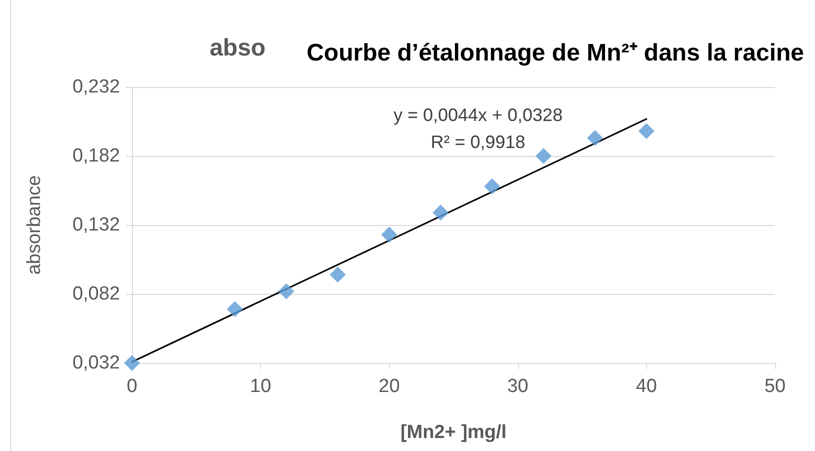 The height and width of the screenshot is (451, 815). What do you see at coordinates (34, 225) in the screenshot?
I see `y-axis-title: absorbance` at bounding box center [34, 225].